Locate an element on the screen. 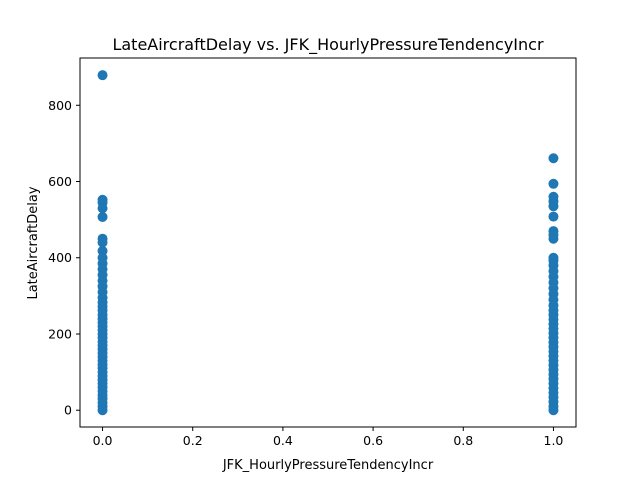 Image resolution: width=640 pixels, height=480 pixels. x-tick-label: 0.2 is located at coordinates (193, 440).